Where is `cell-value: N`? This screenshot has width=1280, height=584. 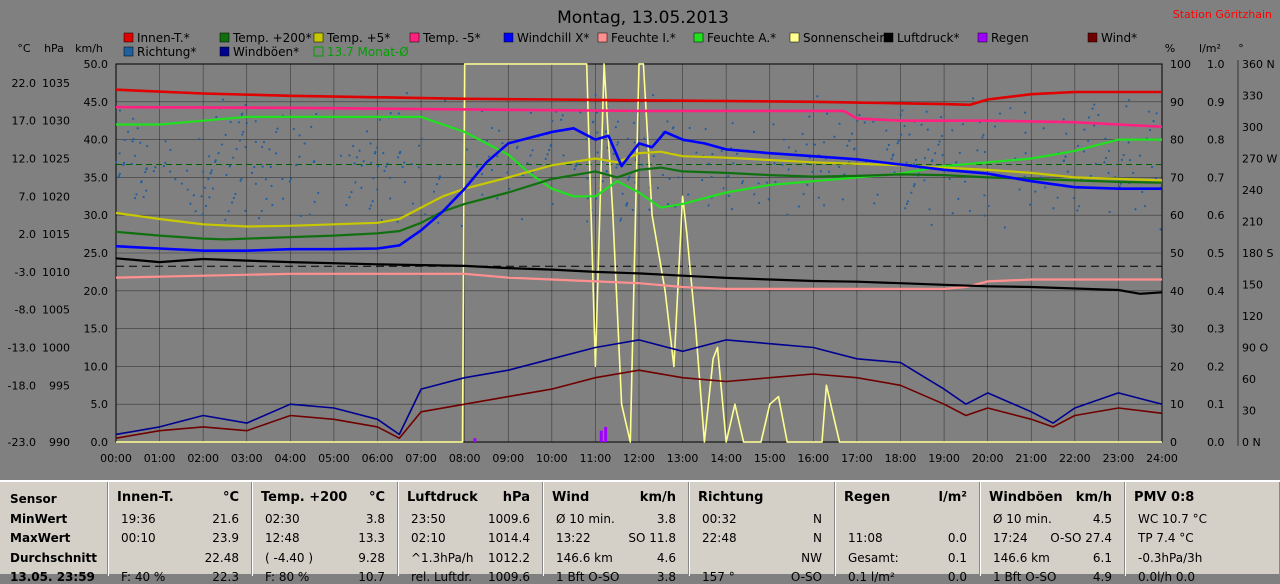
cell-value: N is located at coordinates (817, 538).